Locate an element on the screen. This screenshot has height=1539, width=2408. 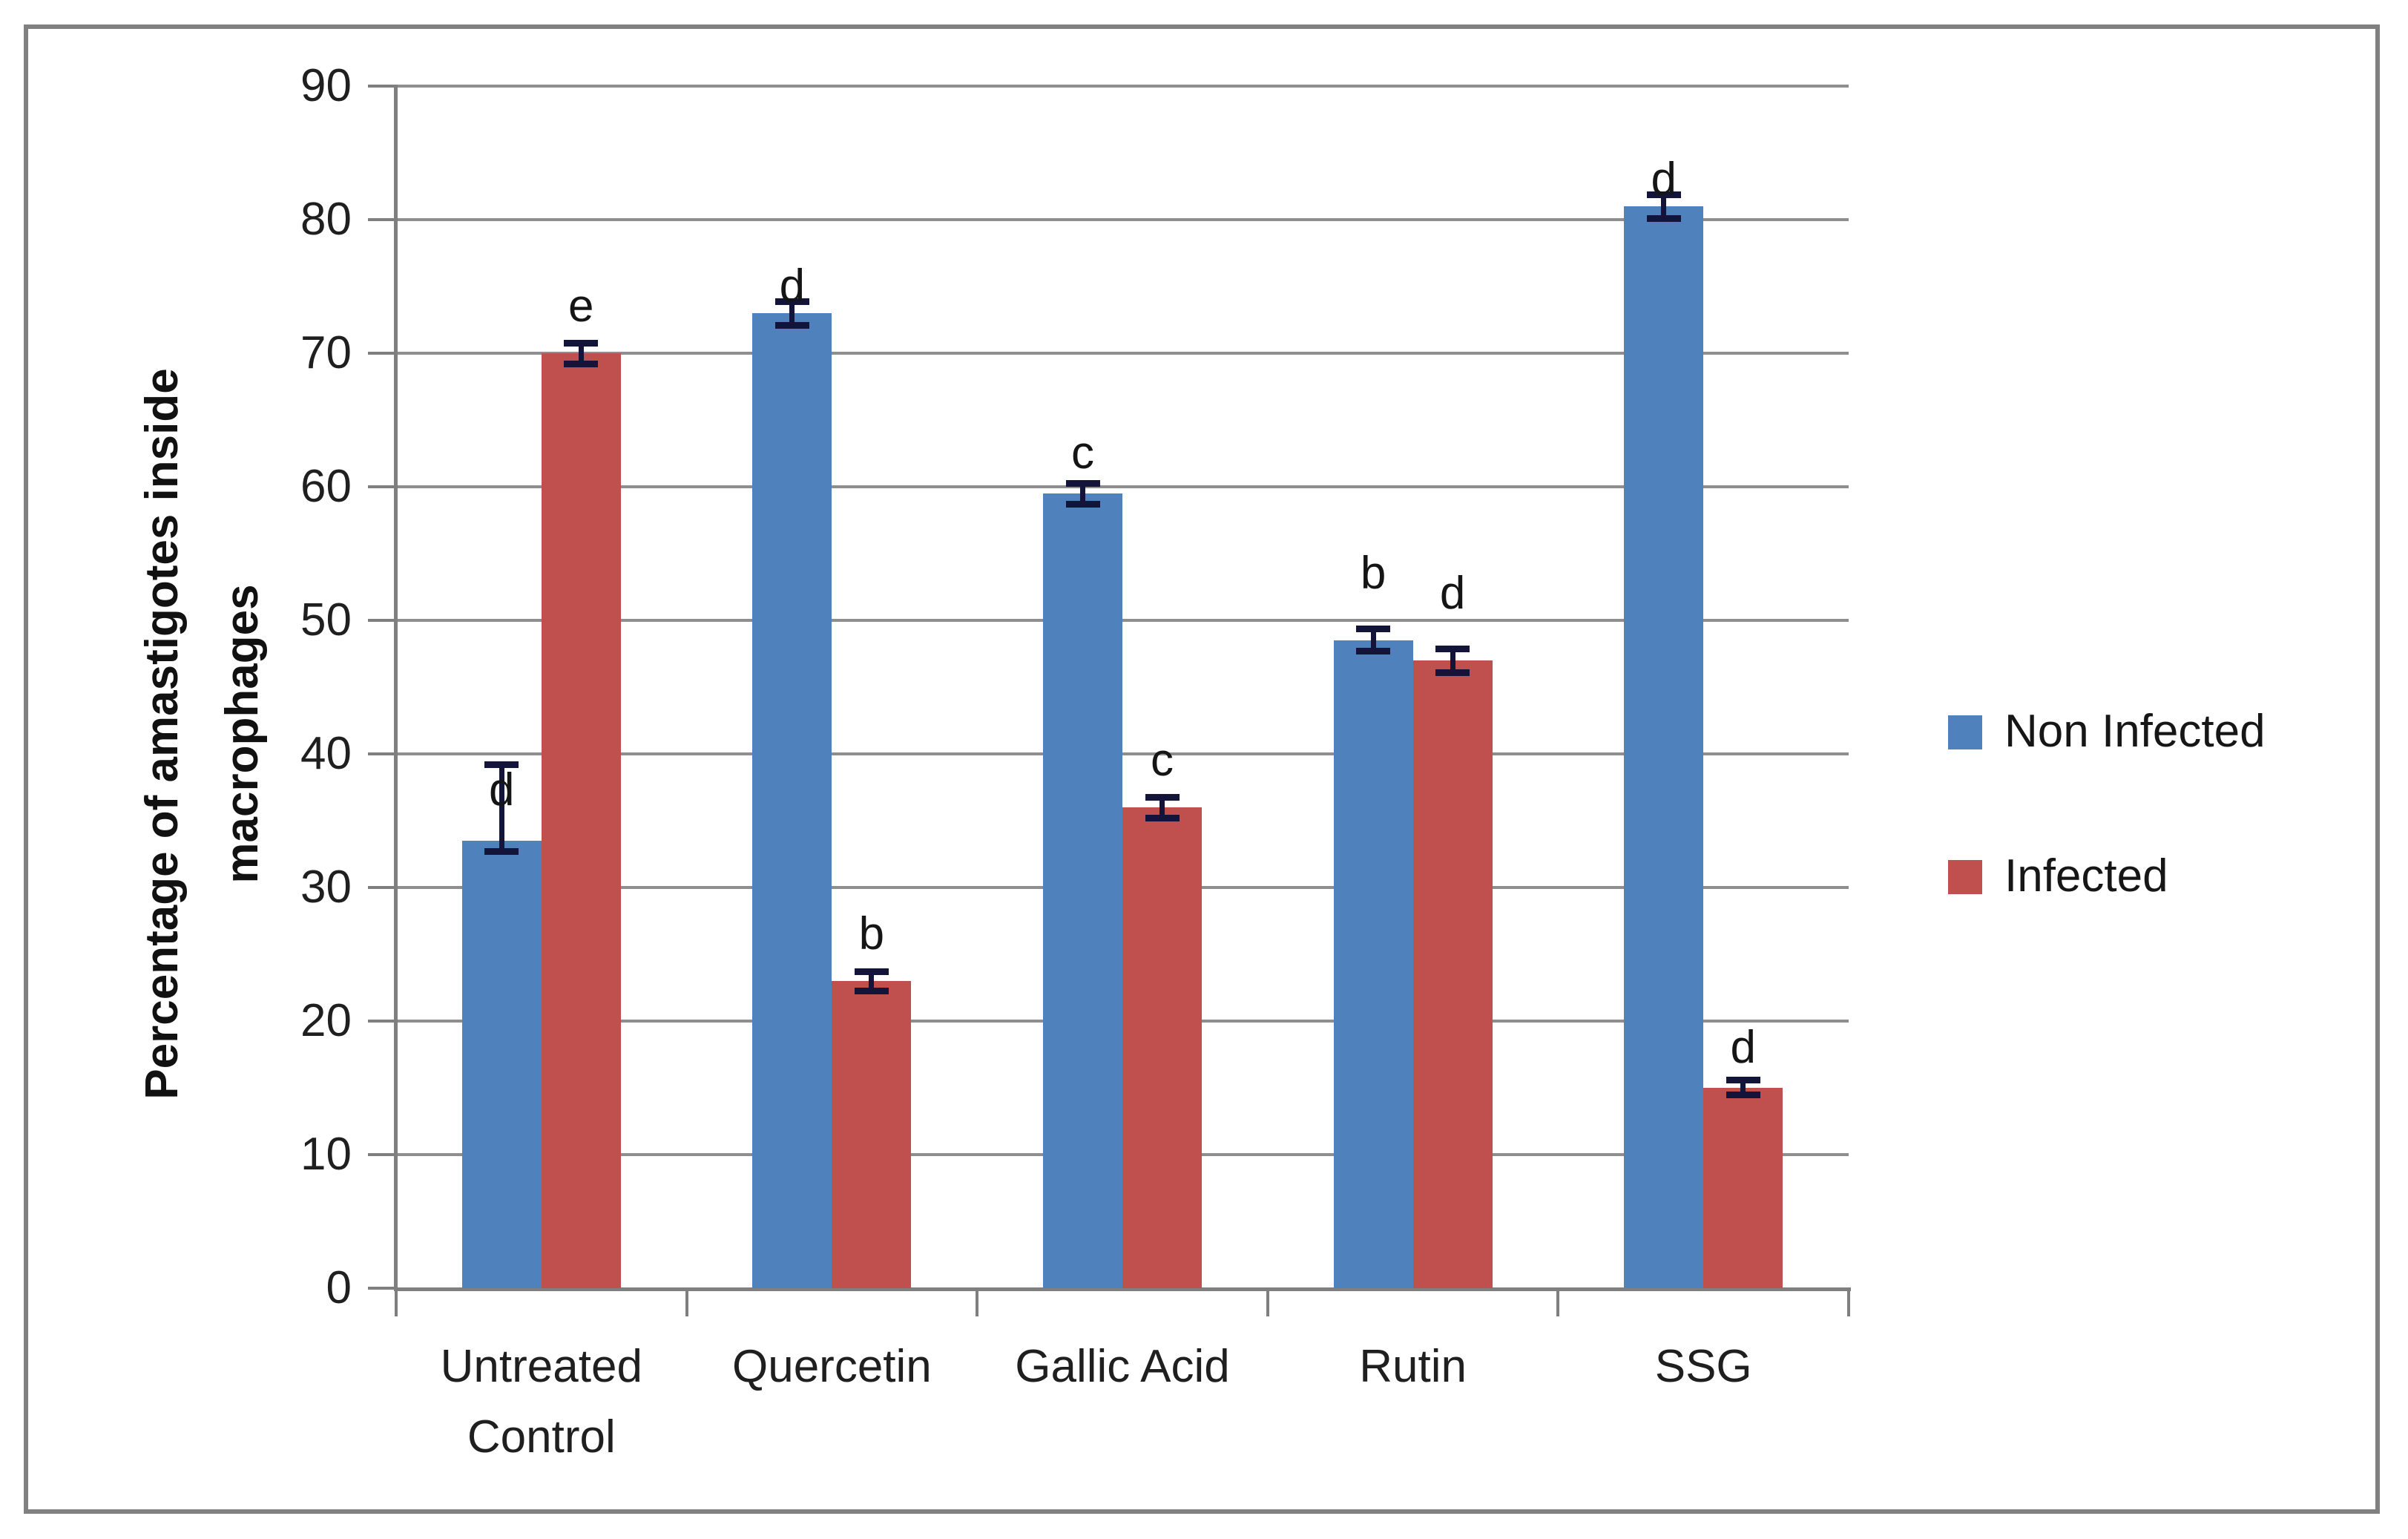
y-tick-label-0: 0 is located at coordinates (339, 1287).